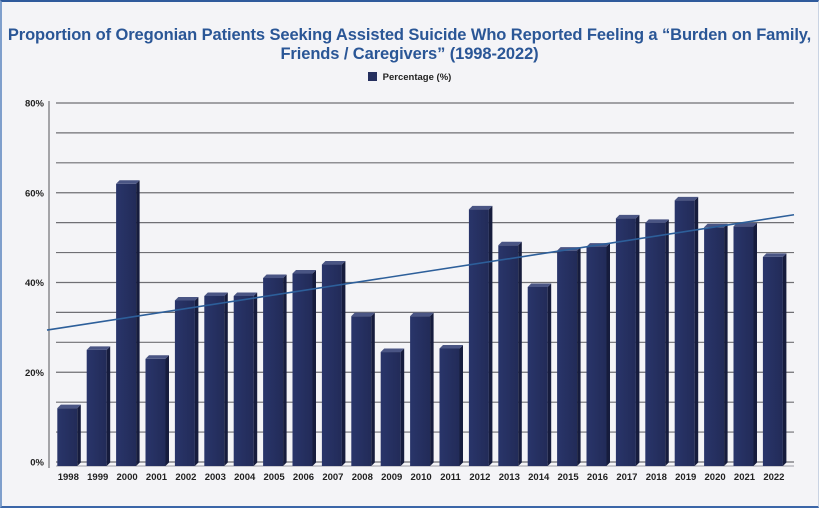  I want to click on x-tick-label: 2011, so click(450, 477).